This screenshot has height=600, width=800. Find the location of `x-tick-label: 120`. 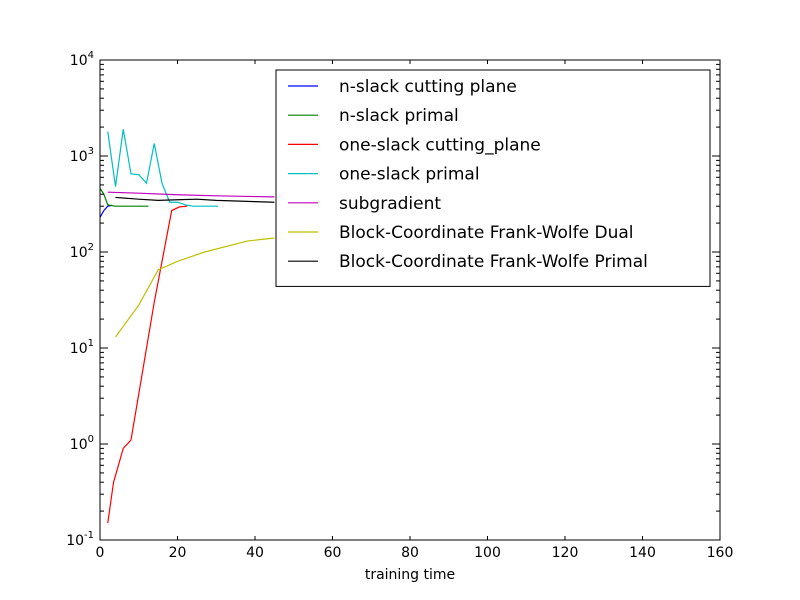

x-tick-label: 120 is located at coordinates (565, 553).